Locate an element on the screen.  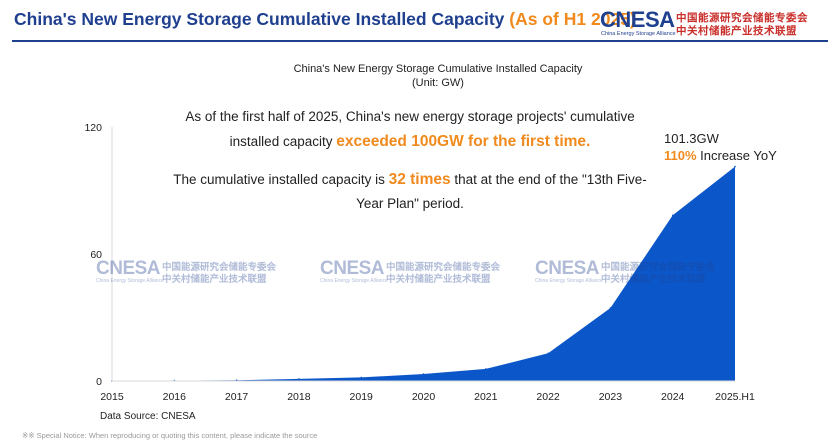
x-tick-label: 2024 is located at coordinates (673, 397).